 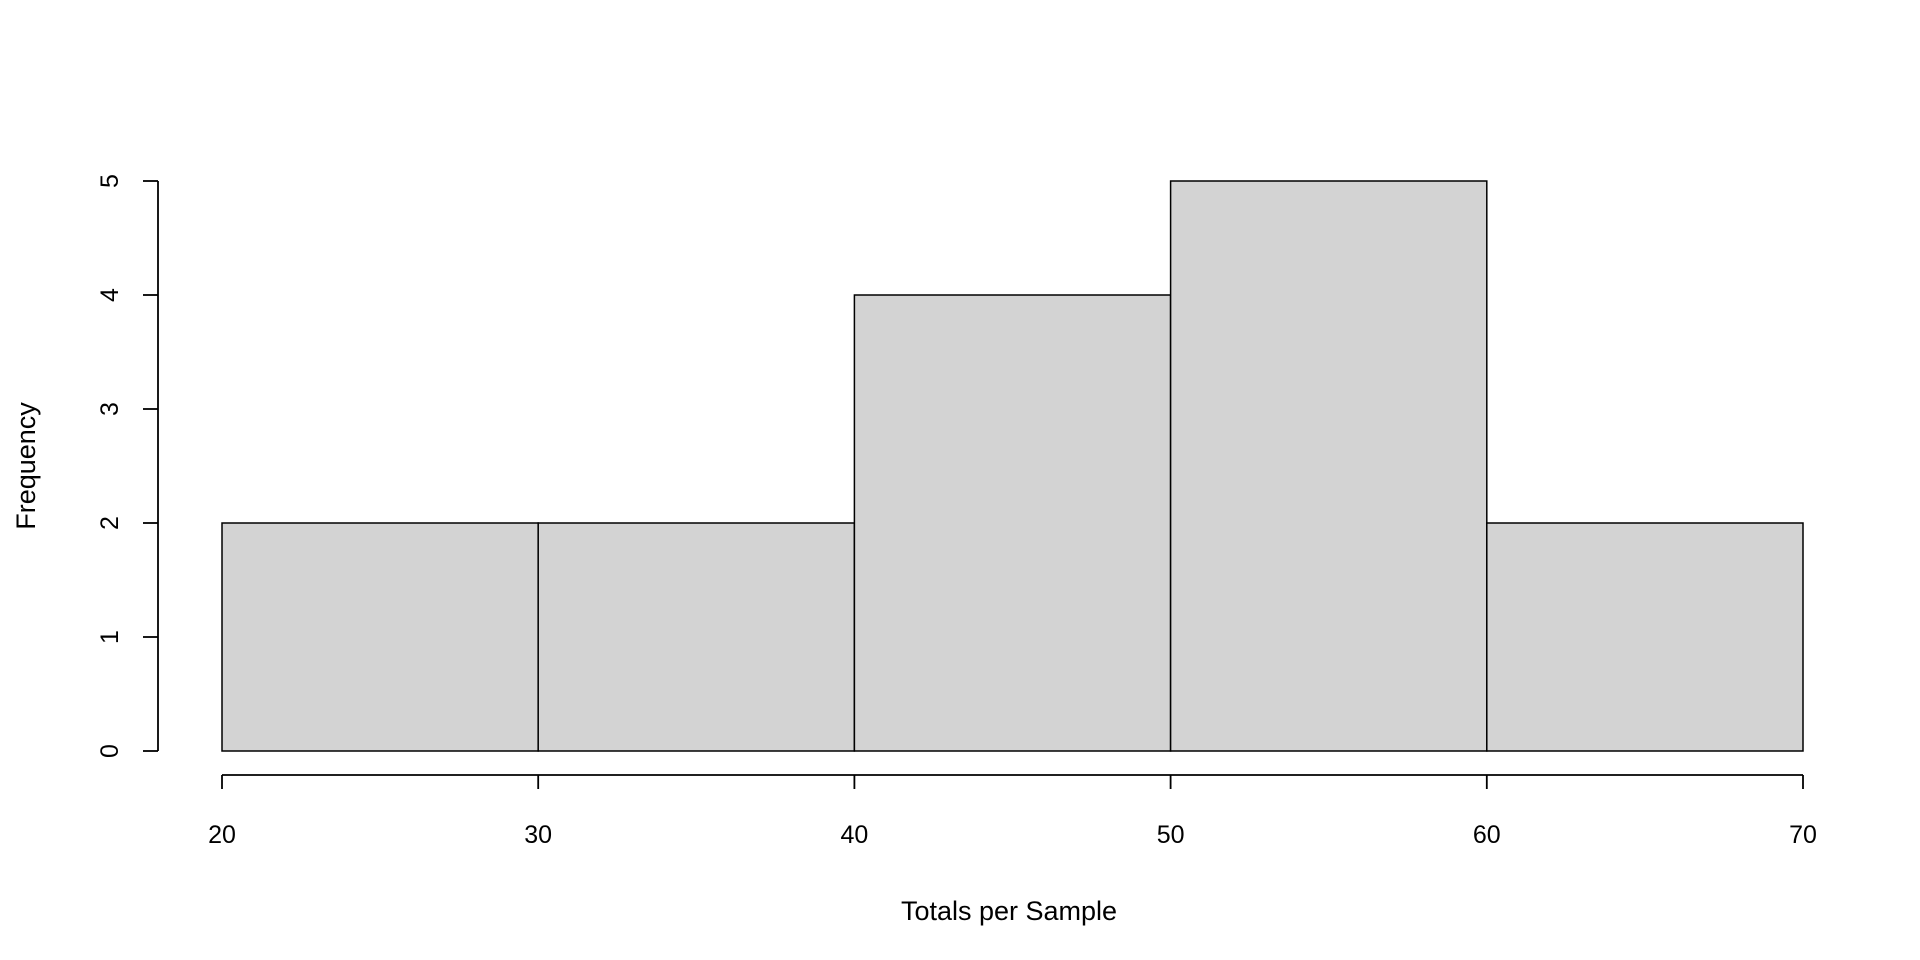 What do you see at coordinates (110, 181) in the screenshot?
I see `y-tick-label: 5` at bounding box center [110, 181].